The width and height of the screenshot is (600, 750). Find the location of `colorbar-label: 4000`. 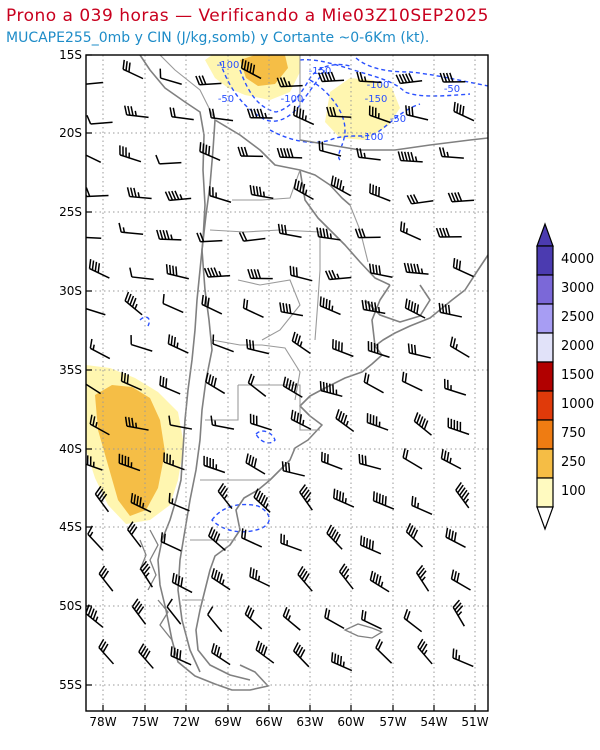

colorbar-label: 4000 is located at coordinates (577, 259).